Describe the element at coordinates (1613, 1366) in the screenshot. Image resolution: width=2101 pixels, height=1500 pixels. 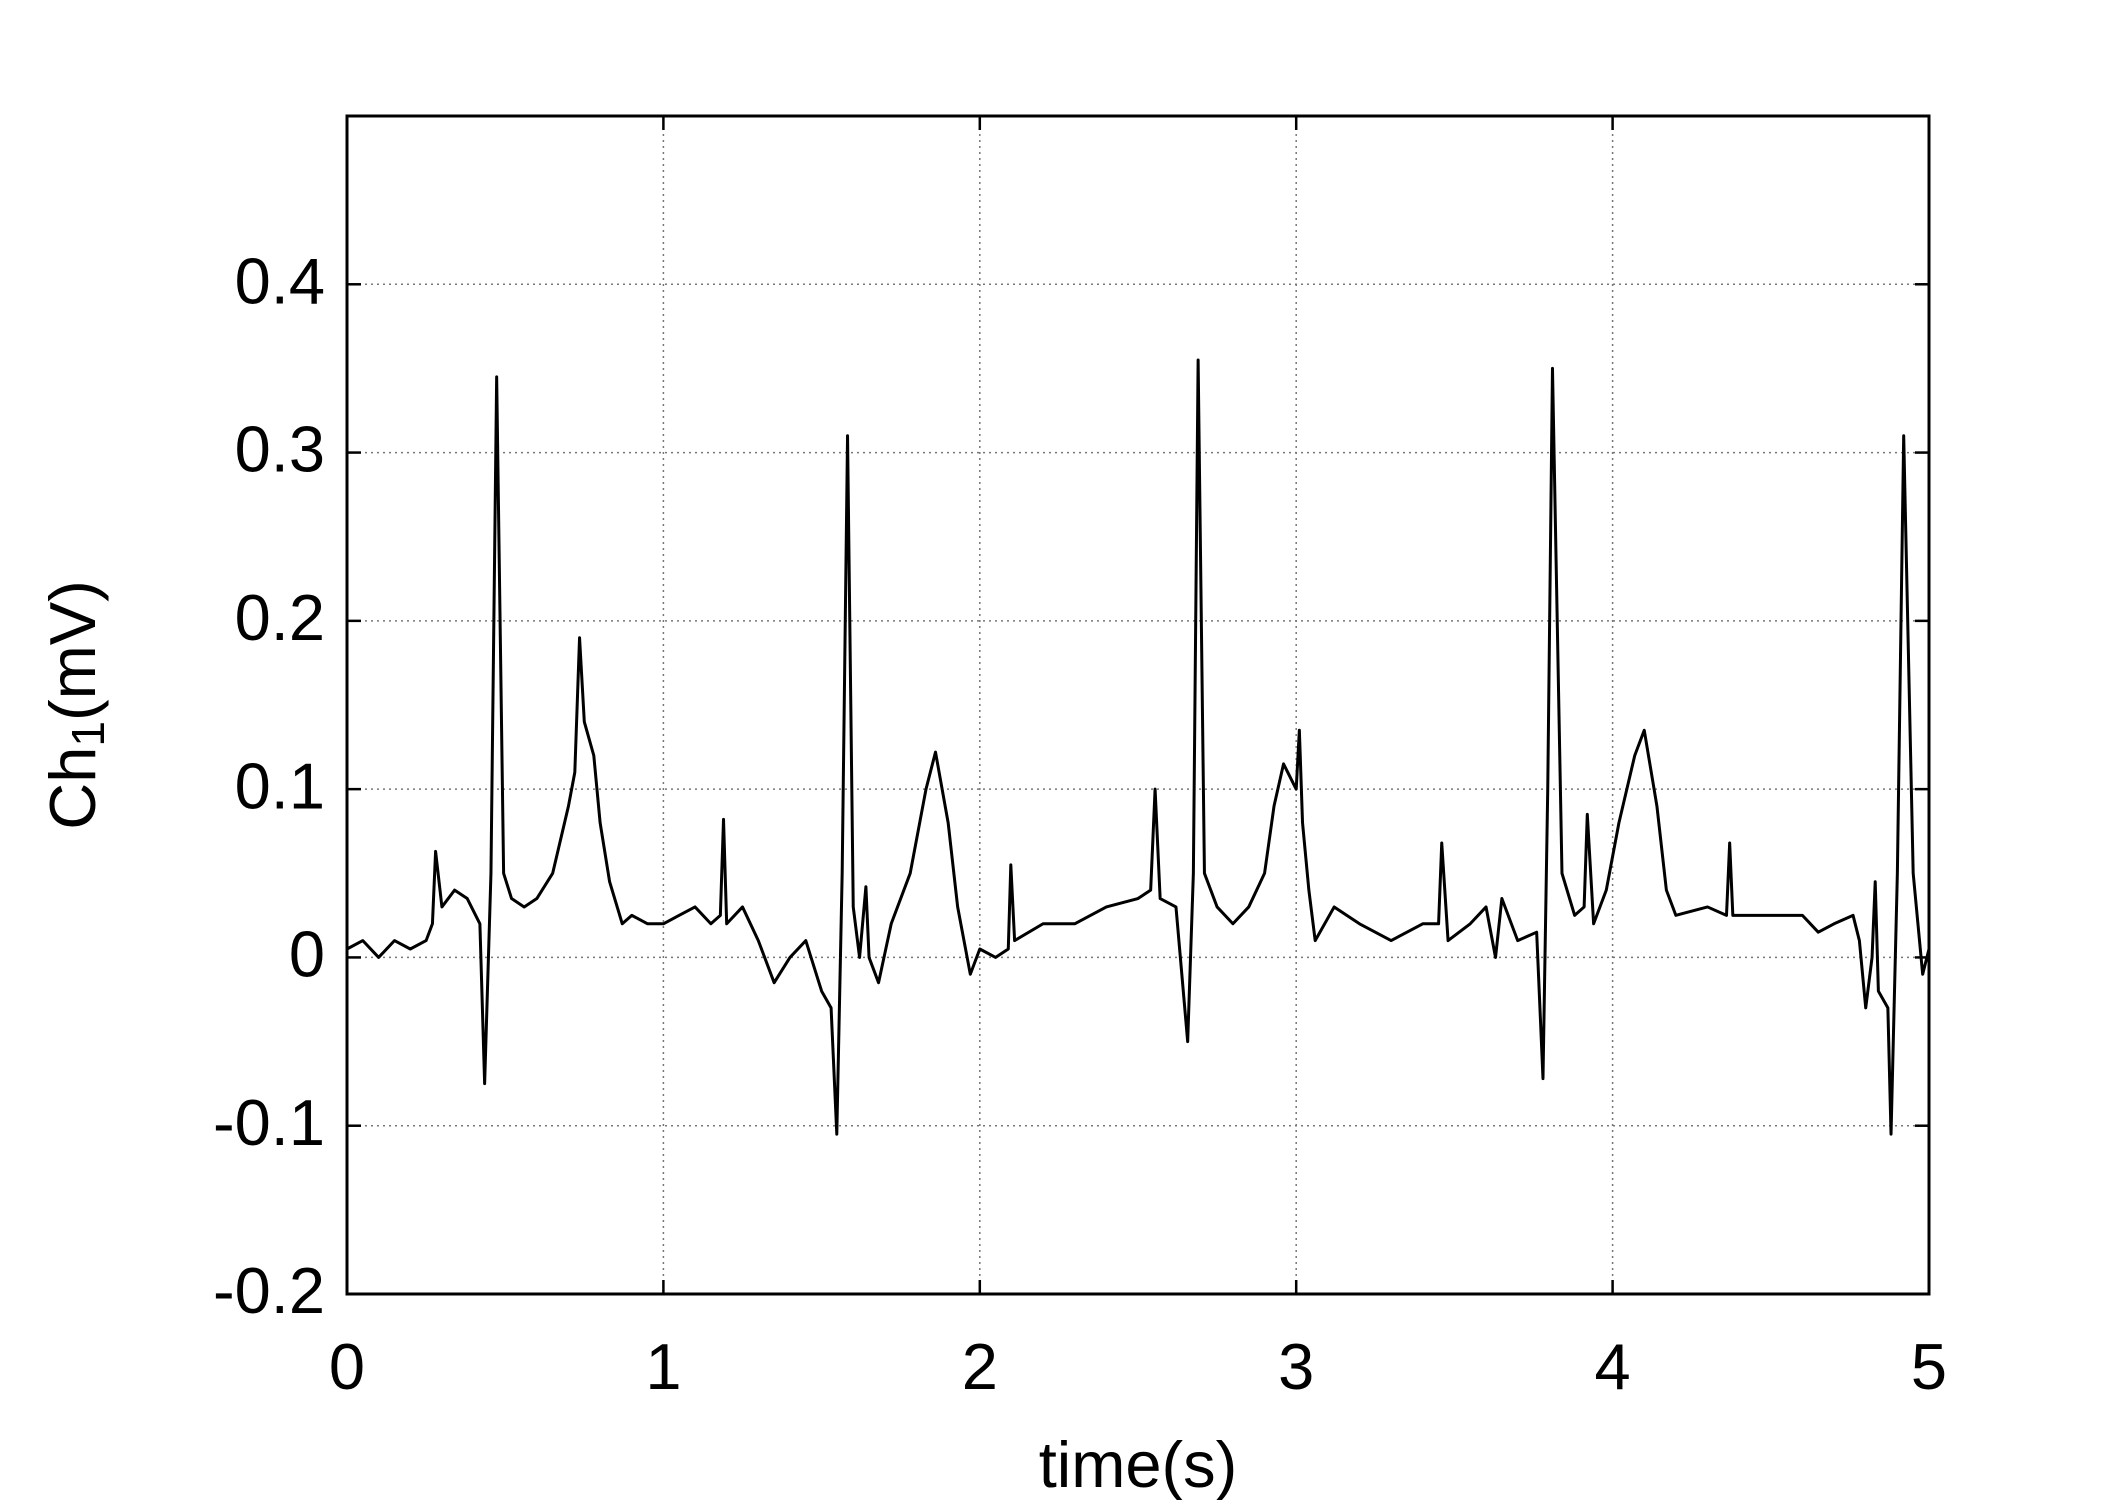
I see `x-tick-label: 4` at that location.